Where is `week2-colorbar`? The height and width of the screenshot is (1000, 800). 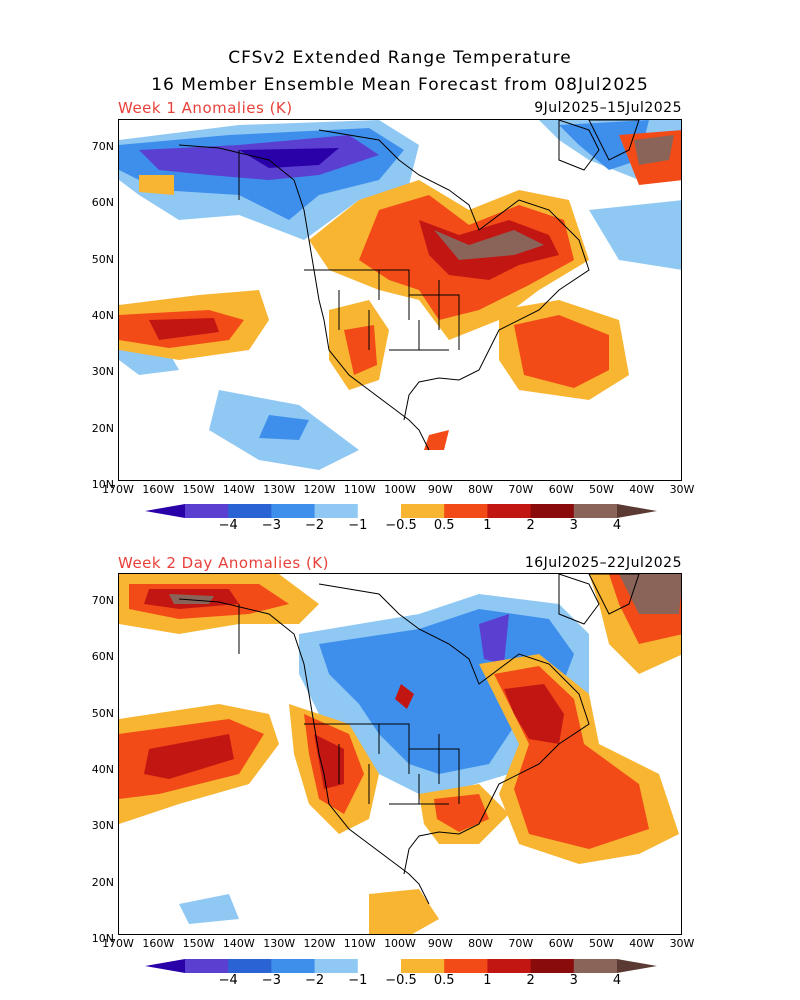 week2-colorbar is located at coordinates (401, 965).